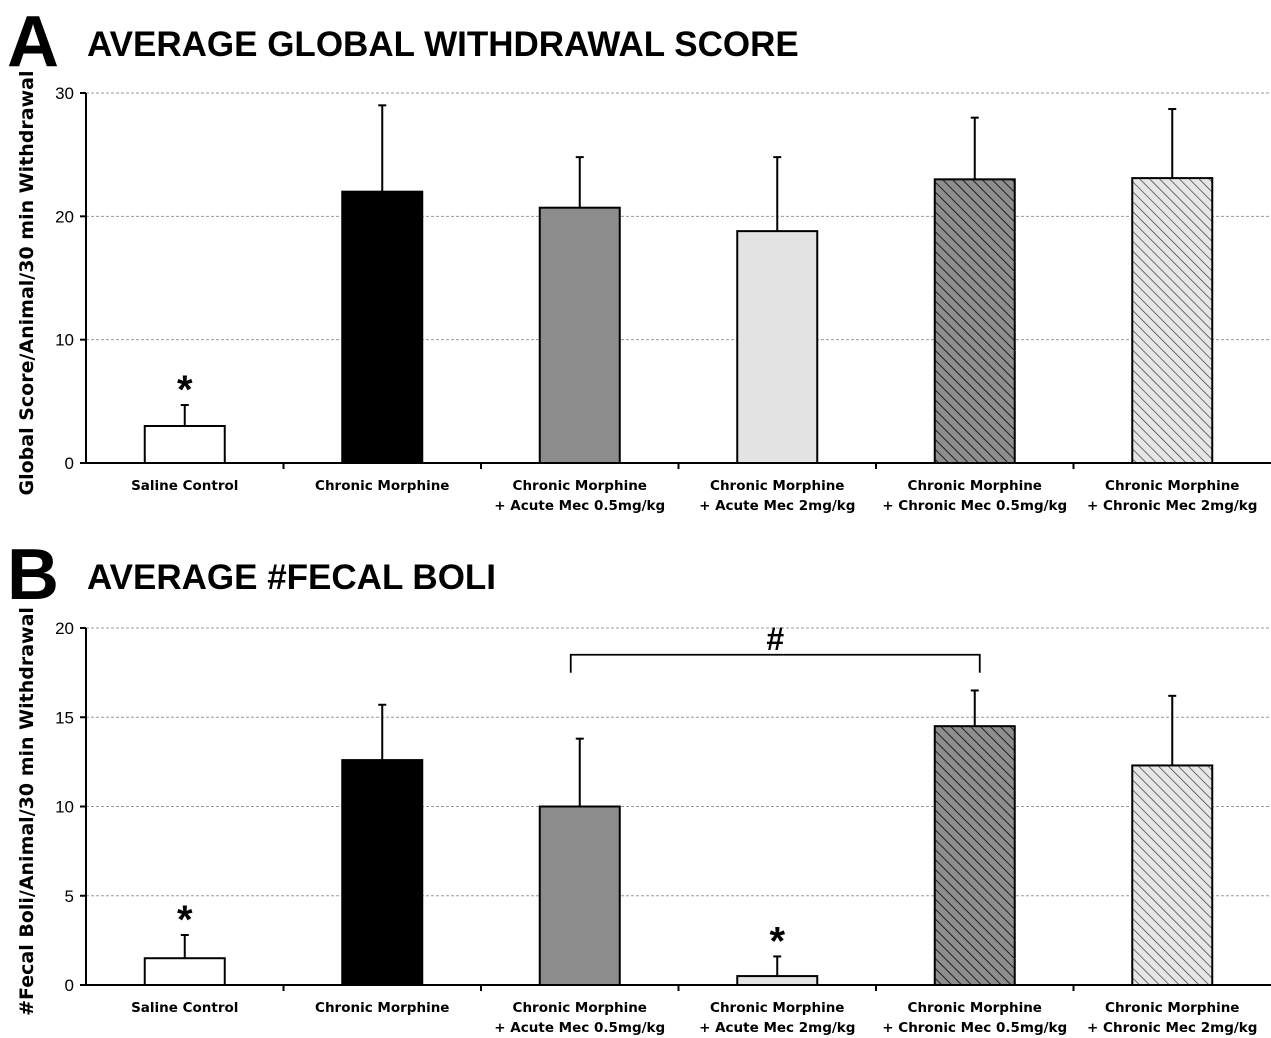  What do you see at coordinates (27, 283) in the screenshot?
I see `y-axis-label: Global Score/Animal/30 min Withdrawal` at bounding box center [27, 283].